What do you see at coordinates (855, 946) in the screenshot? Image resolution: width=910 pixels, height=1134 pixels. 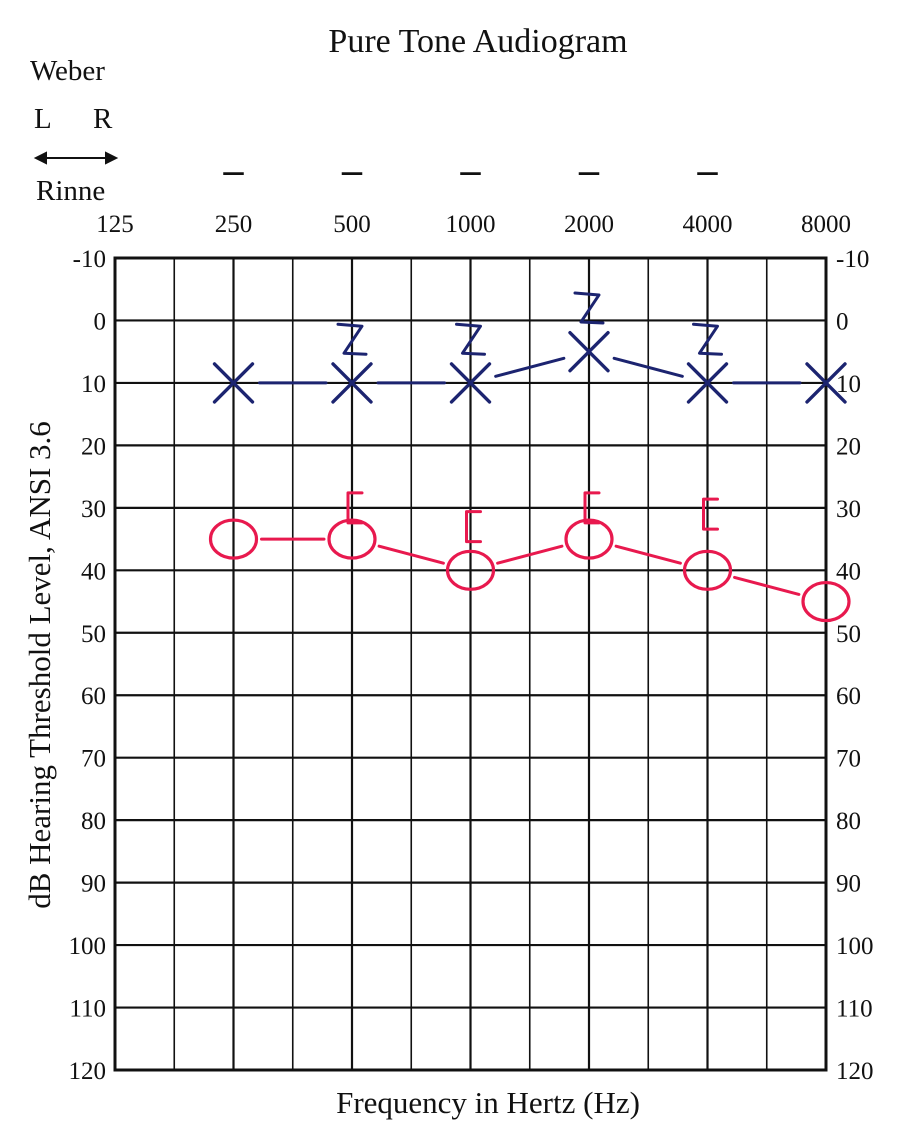 I see `y-tick-label-right: 100` at bounding box center [855, 946].